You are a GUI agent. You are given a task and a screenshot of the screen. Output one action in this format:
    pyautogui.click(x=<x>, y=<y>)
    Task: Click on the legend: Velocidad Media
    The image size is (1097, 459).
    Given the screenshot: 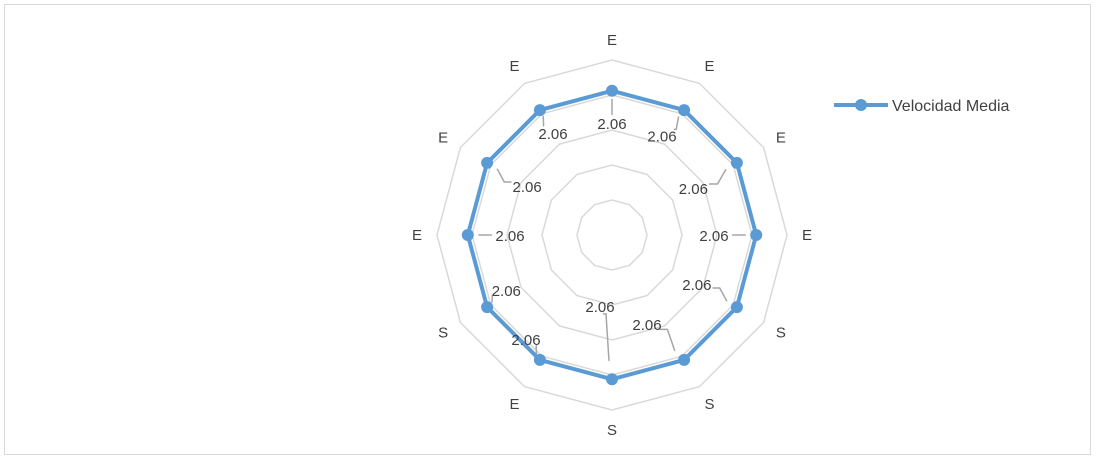 What is the action you would take?
    pyautogui.click(x=922, y=106)
    